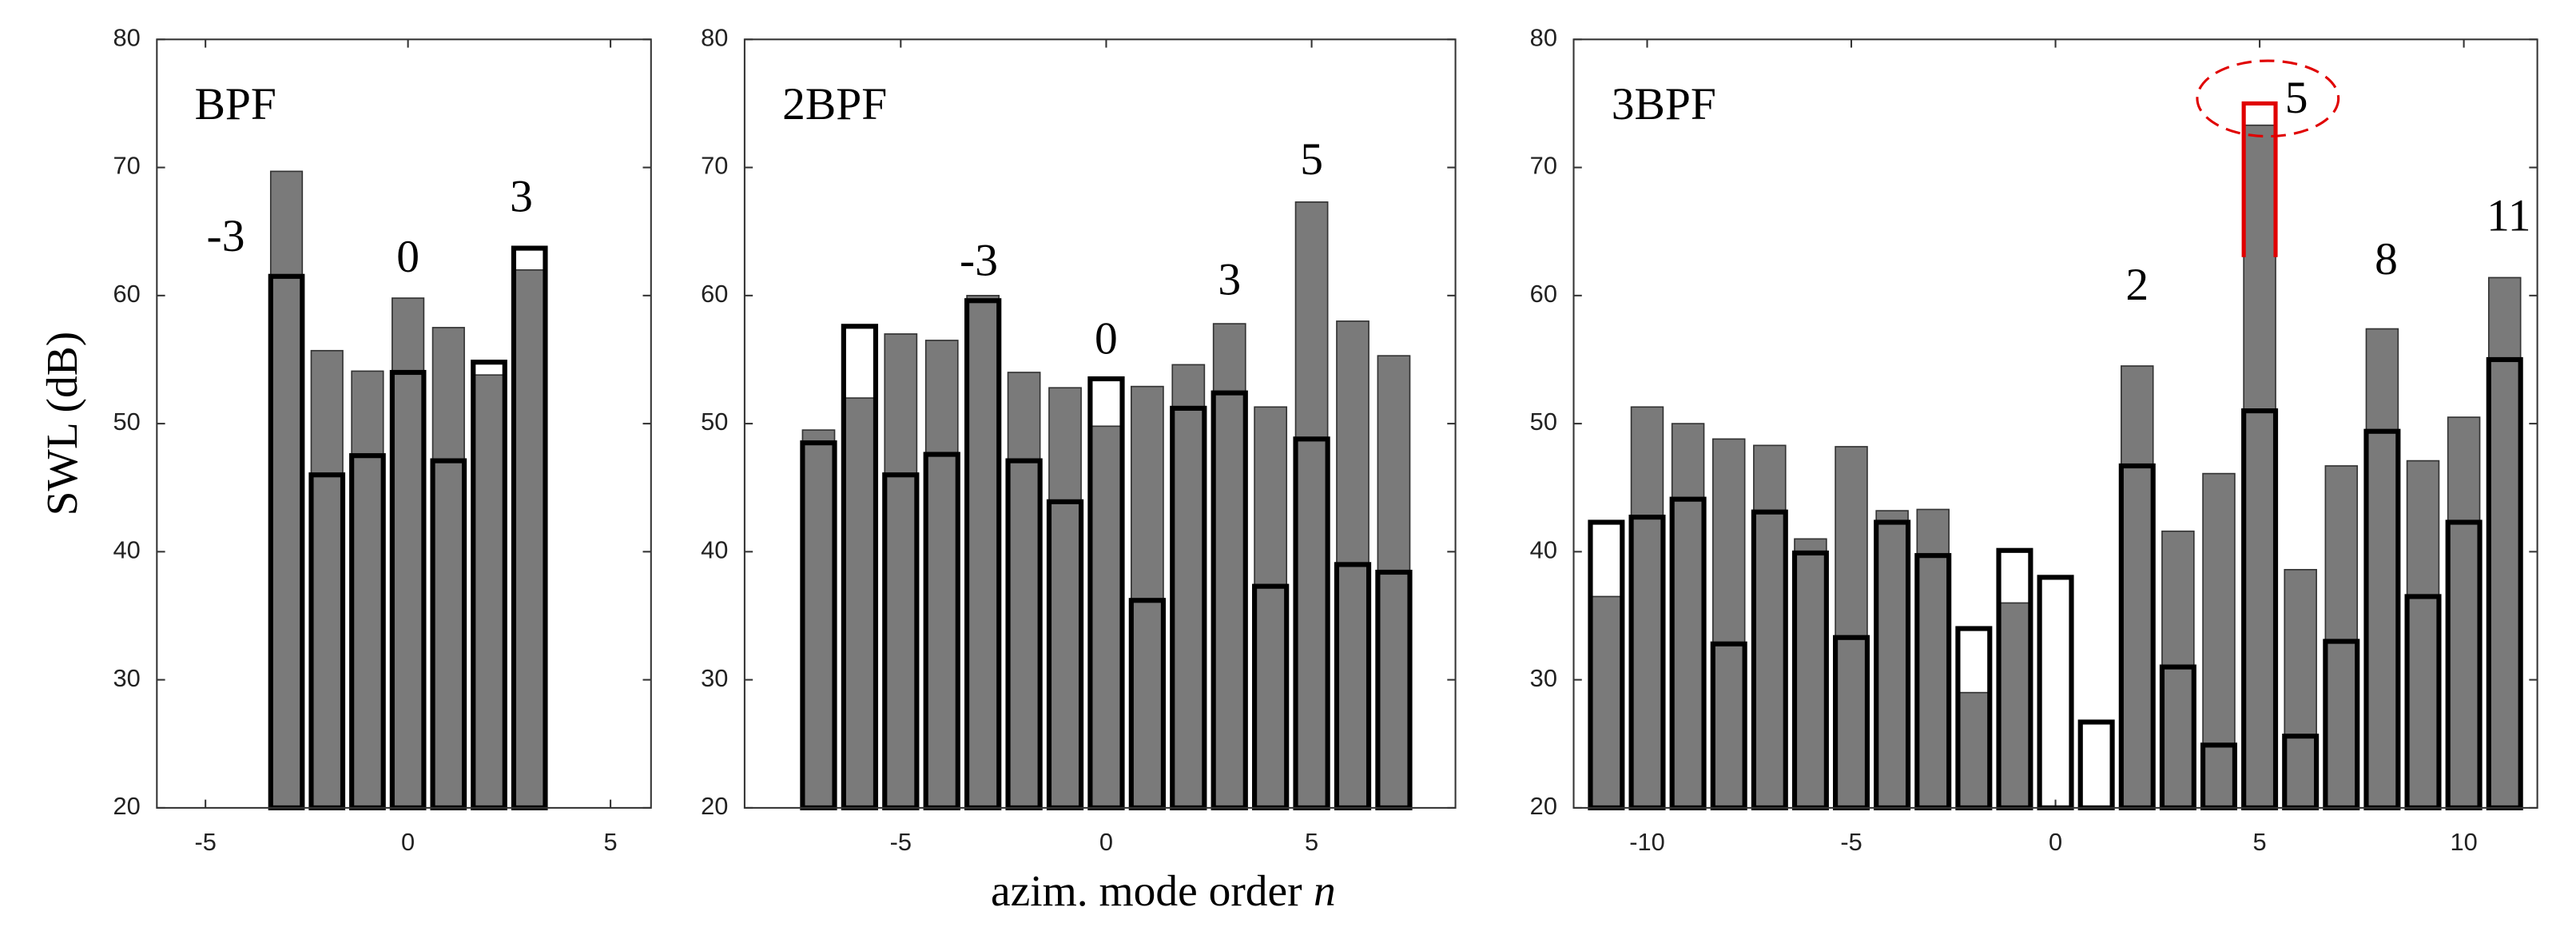 Image resolution: width=2576 pixels, height=931 pixels. What do you see at coordinates (1664, 104) in the screenshot?
I see `panel-title: 3BPF` at bounding box center [1664, 104].